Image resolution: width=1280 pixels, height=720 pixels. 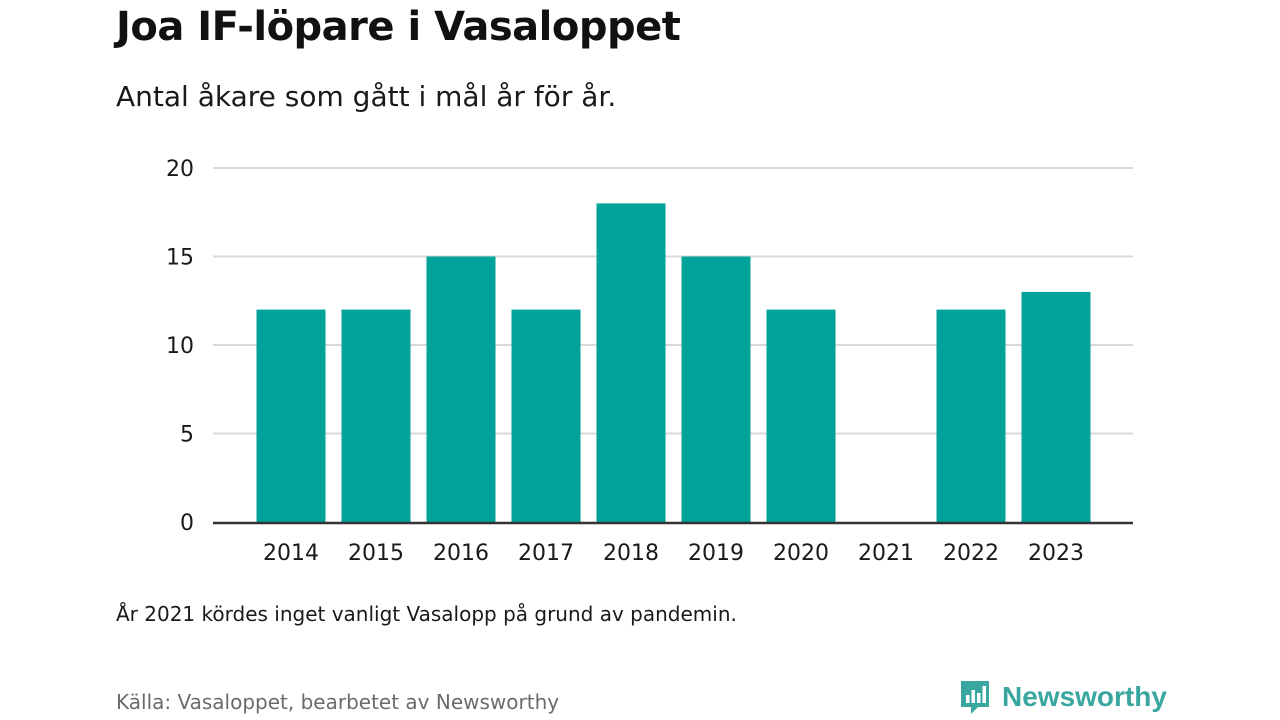 What do you see at coordinates (1084, 696) in the screenshot?
I see `brand-name: Newsworthy` at bounding box center [1084, 696].